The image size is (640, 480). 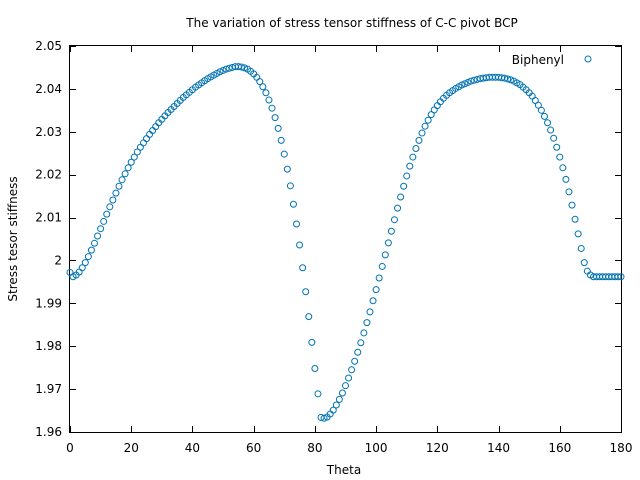 I want to click on y-tick-label: 2, so click(x=58, y=260).